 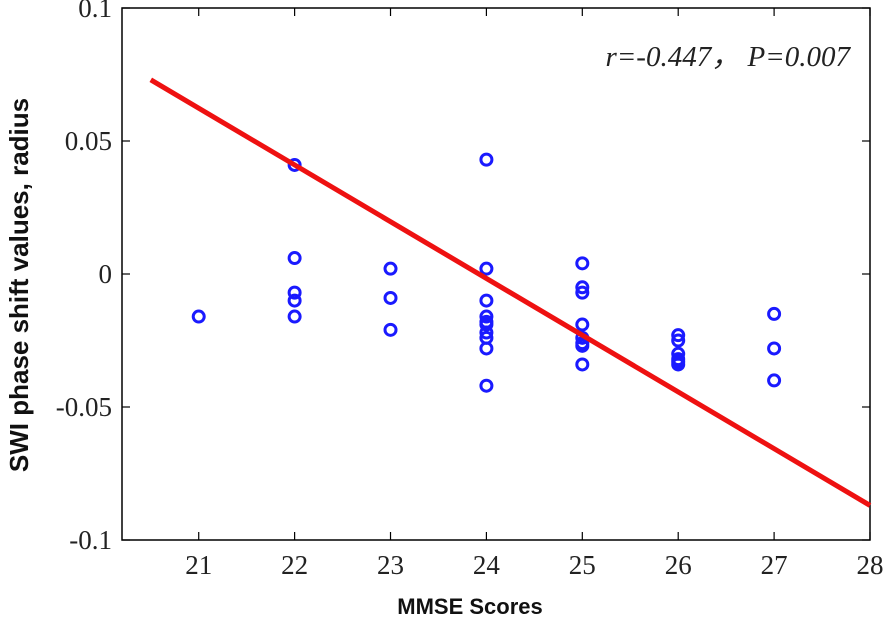 What do you see at coordinates (19, 285) in the screenshot?
I see `y-axis-title: SWI phase shift values, radius` at bounding box center [19, 285].